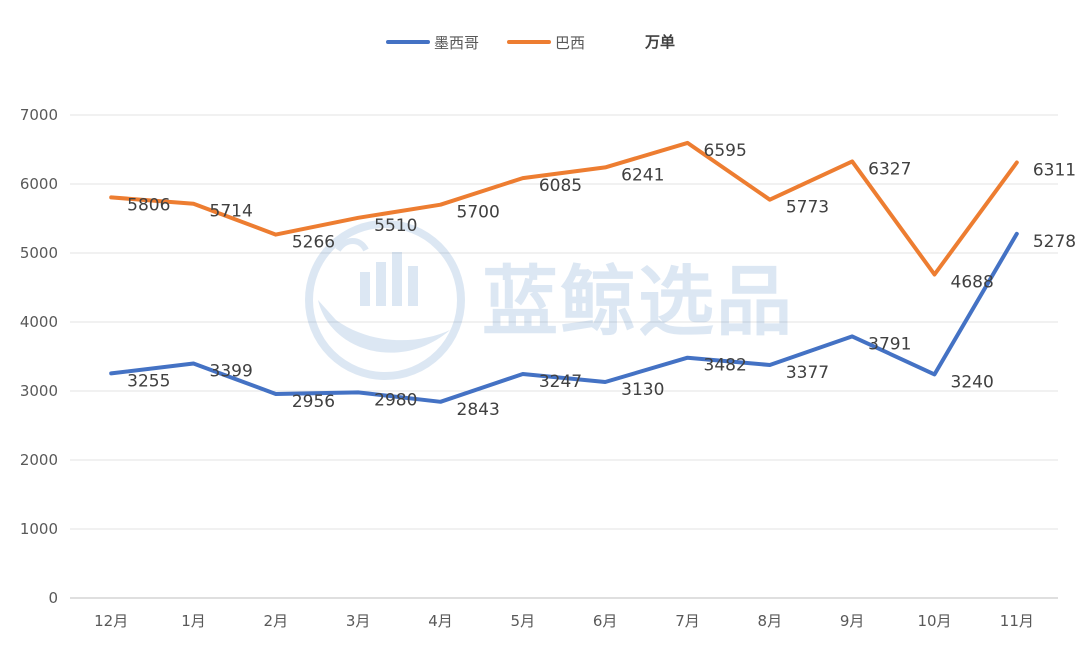  I want to click on data-label: 5510, so click(395, 226).